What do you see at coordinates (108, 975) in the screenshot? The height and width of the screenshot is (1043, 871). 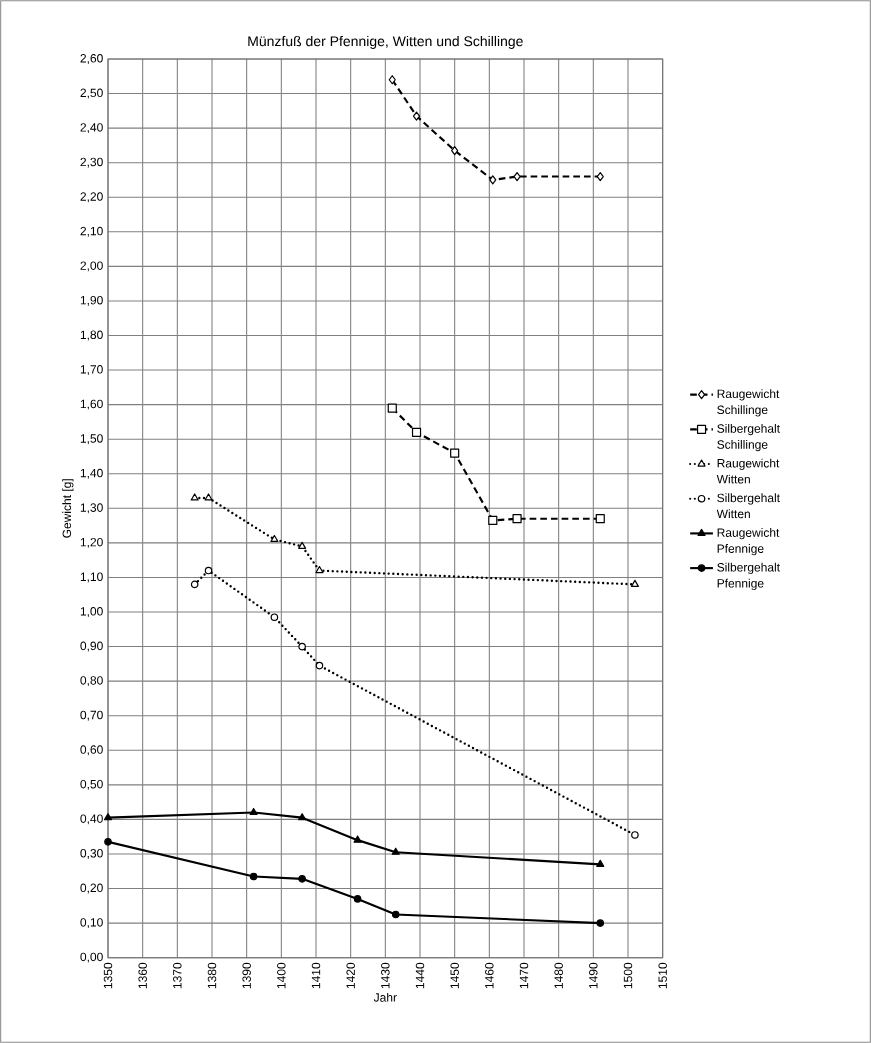 I see `x-tick-label: 1350` at bounding box center [108, 975].